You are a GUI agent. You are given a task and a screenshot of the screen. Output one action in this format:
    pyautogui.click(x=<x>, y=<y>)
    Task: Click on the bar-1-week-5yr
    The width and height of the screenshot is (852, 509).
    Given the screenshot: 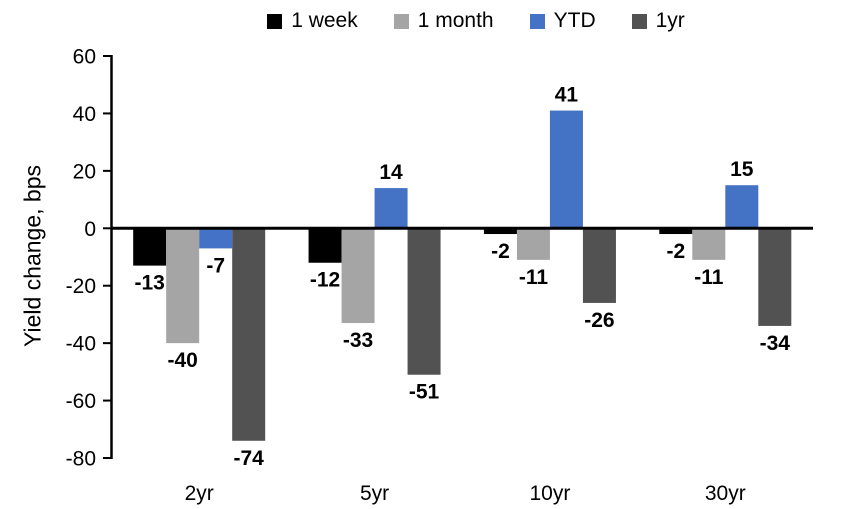 What is the action you would take?
    pyautogui.click(x=325, y=245)
    